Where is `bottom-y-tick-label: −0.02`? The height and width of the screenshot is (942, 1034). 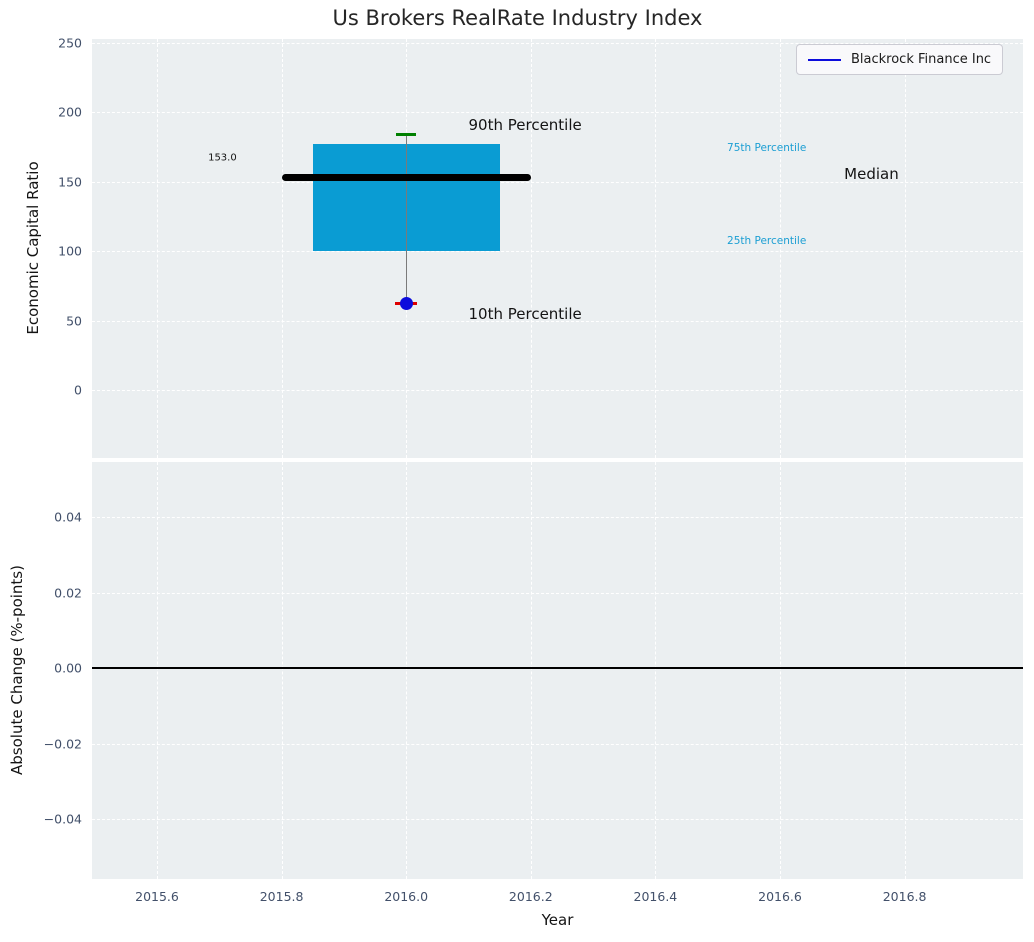 bottom-y-tick-label: −0.02 is located at coordinates (62, 743).